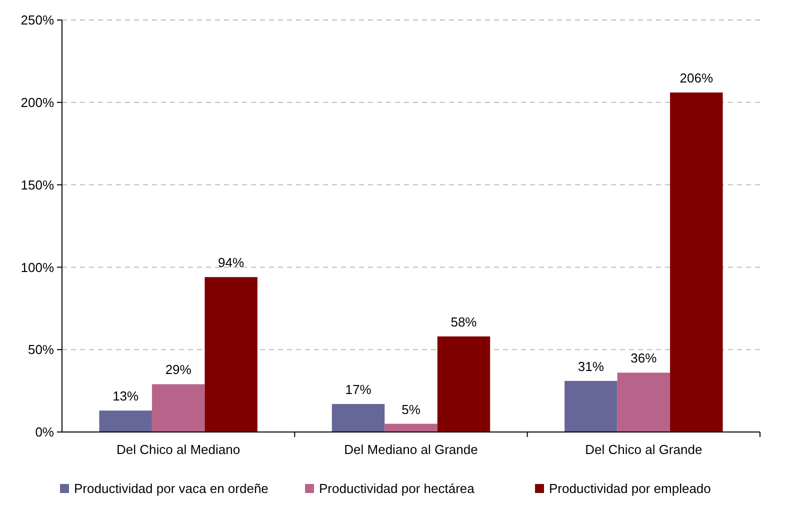  What do you see at coordinates (44, 432) in the screenshot?
I see `y-tick-label: 0%` at bounding box center [44, 432].